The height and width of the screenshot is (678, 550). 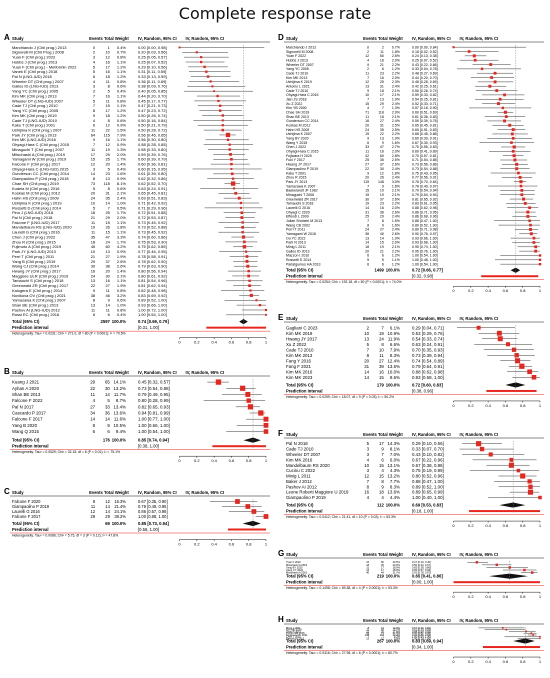 What do you see at coordinates (302, 121) in the screenshot?
I see `study-name: Gunderson CC 2014` at bounding box center [302, 121].